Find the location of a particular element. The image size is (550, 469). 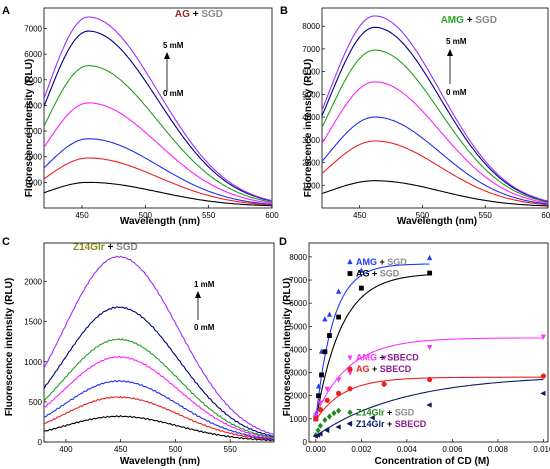

panel-d-ytick-label: 7000 is located at coordinates (298, 280).